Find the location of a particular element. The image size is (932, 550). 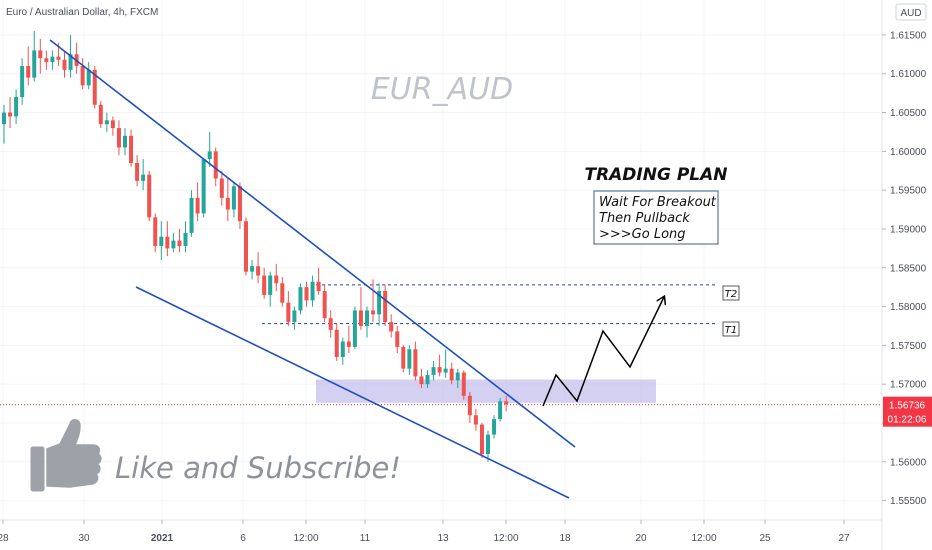

target-t2-box is located at coordinates (731, 293).